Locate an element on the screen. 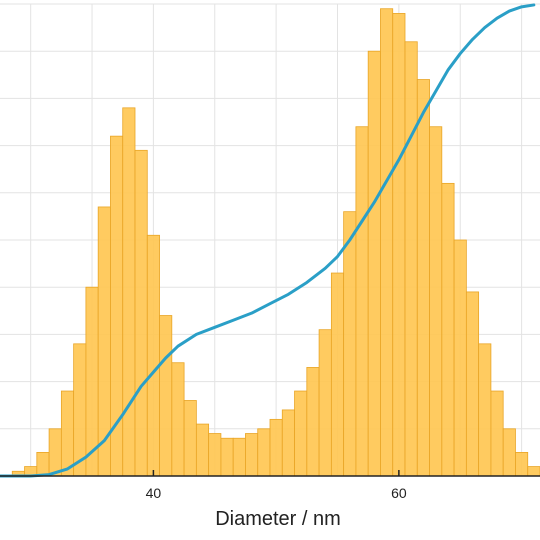  x-axis: 40 60 is located at coordinates (270, 485).